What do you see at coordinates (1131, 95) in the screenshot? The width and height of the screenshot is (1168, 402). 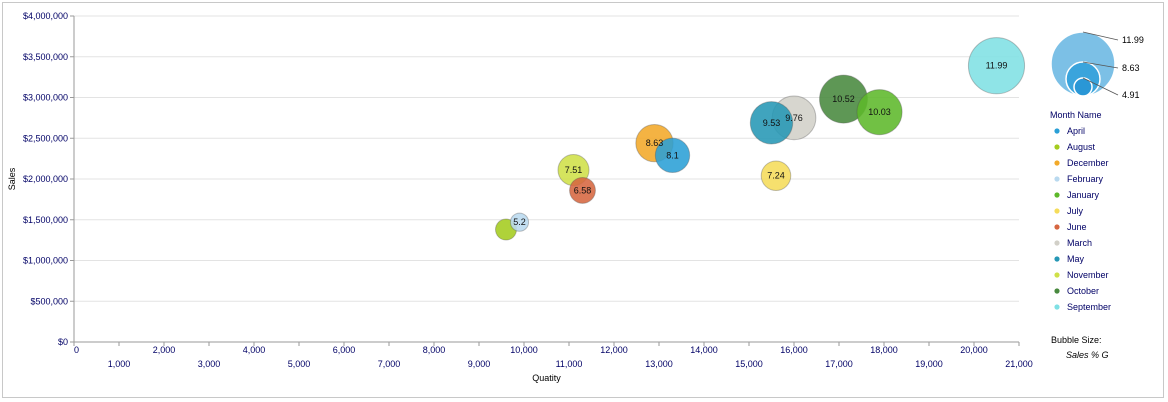 I see `size-legend-value: 4.91` at bounding box center [1131, 95].